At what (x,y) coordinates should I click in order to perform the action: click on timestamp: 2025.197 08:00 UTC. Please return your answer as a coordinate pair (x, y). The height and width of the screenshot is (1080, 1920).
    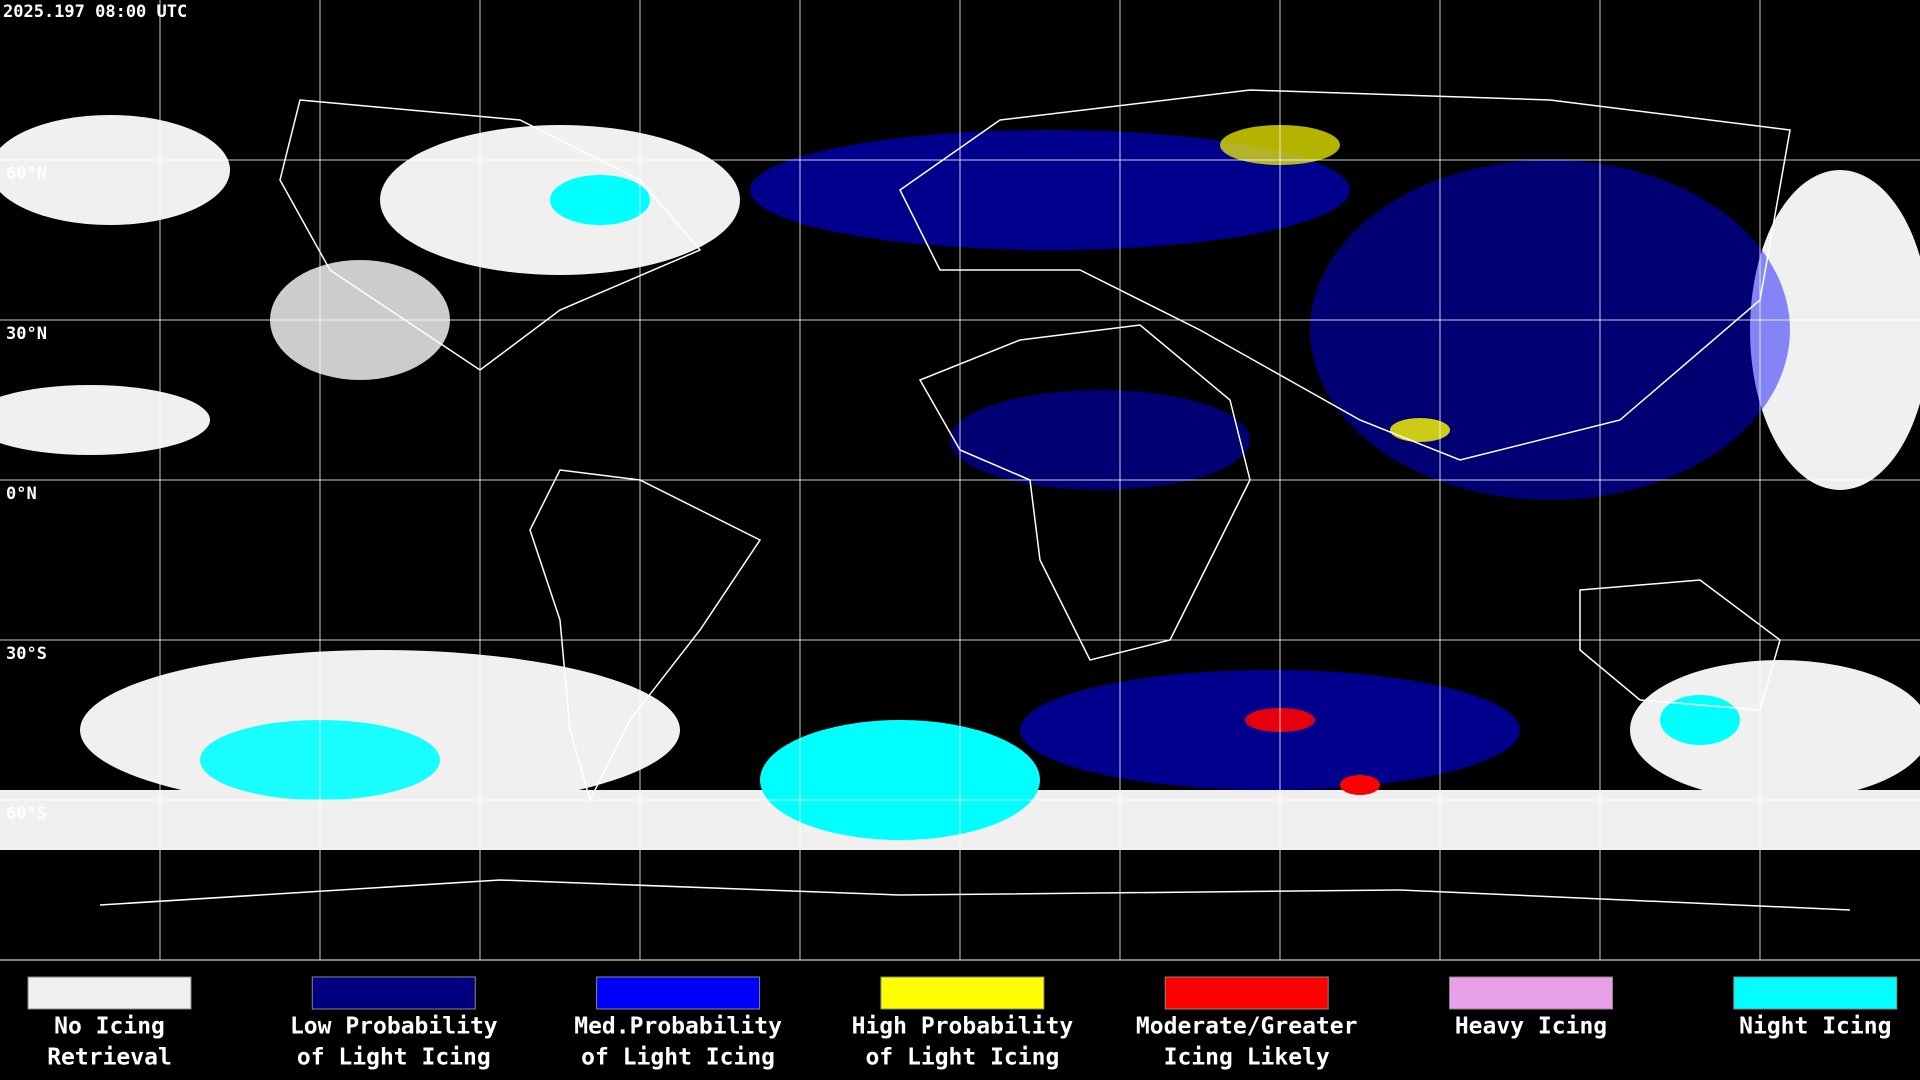
    Looking at the image, I should click on (95, 12).